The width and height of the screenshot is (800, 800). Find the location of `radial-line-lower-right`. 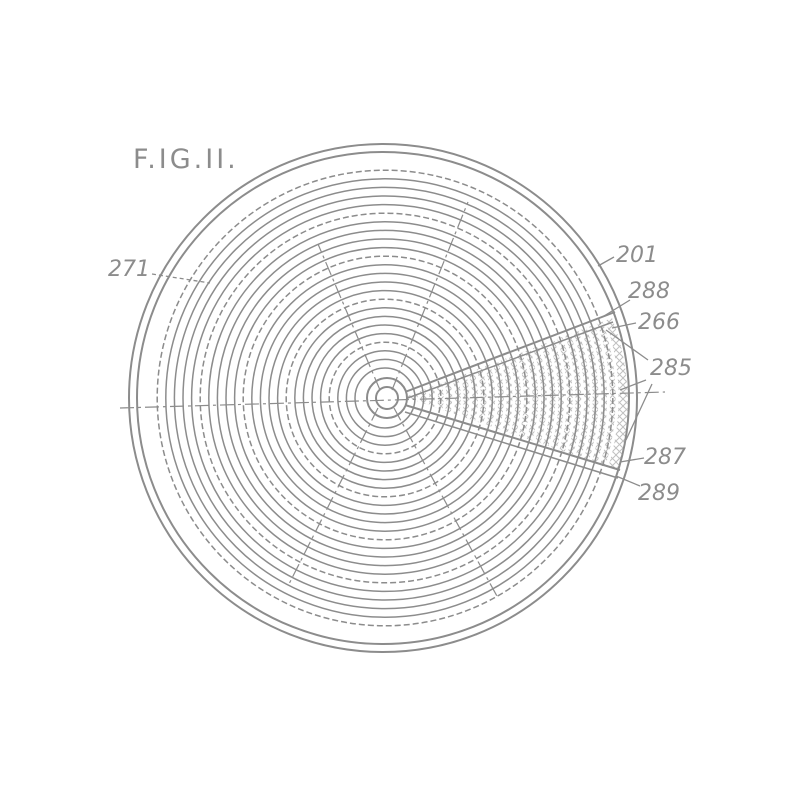

radial-line-lower-right is located at coordinates (446, 503).